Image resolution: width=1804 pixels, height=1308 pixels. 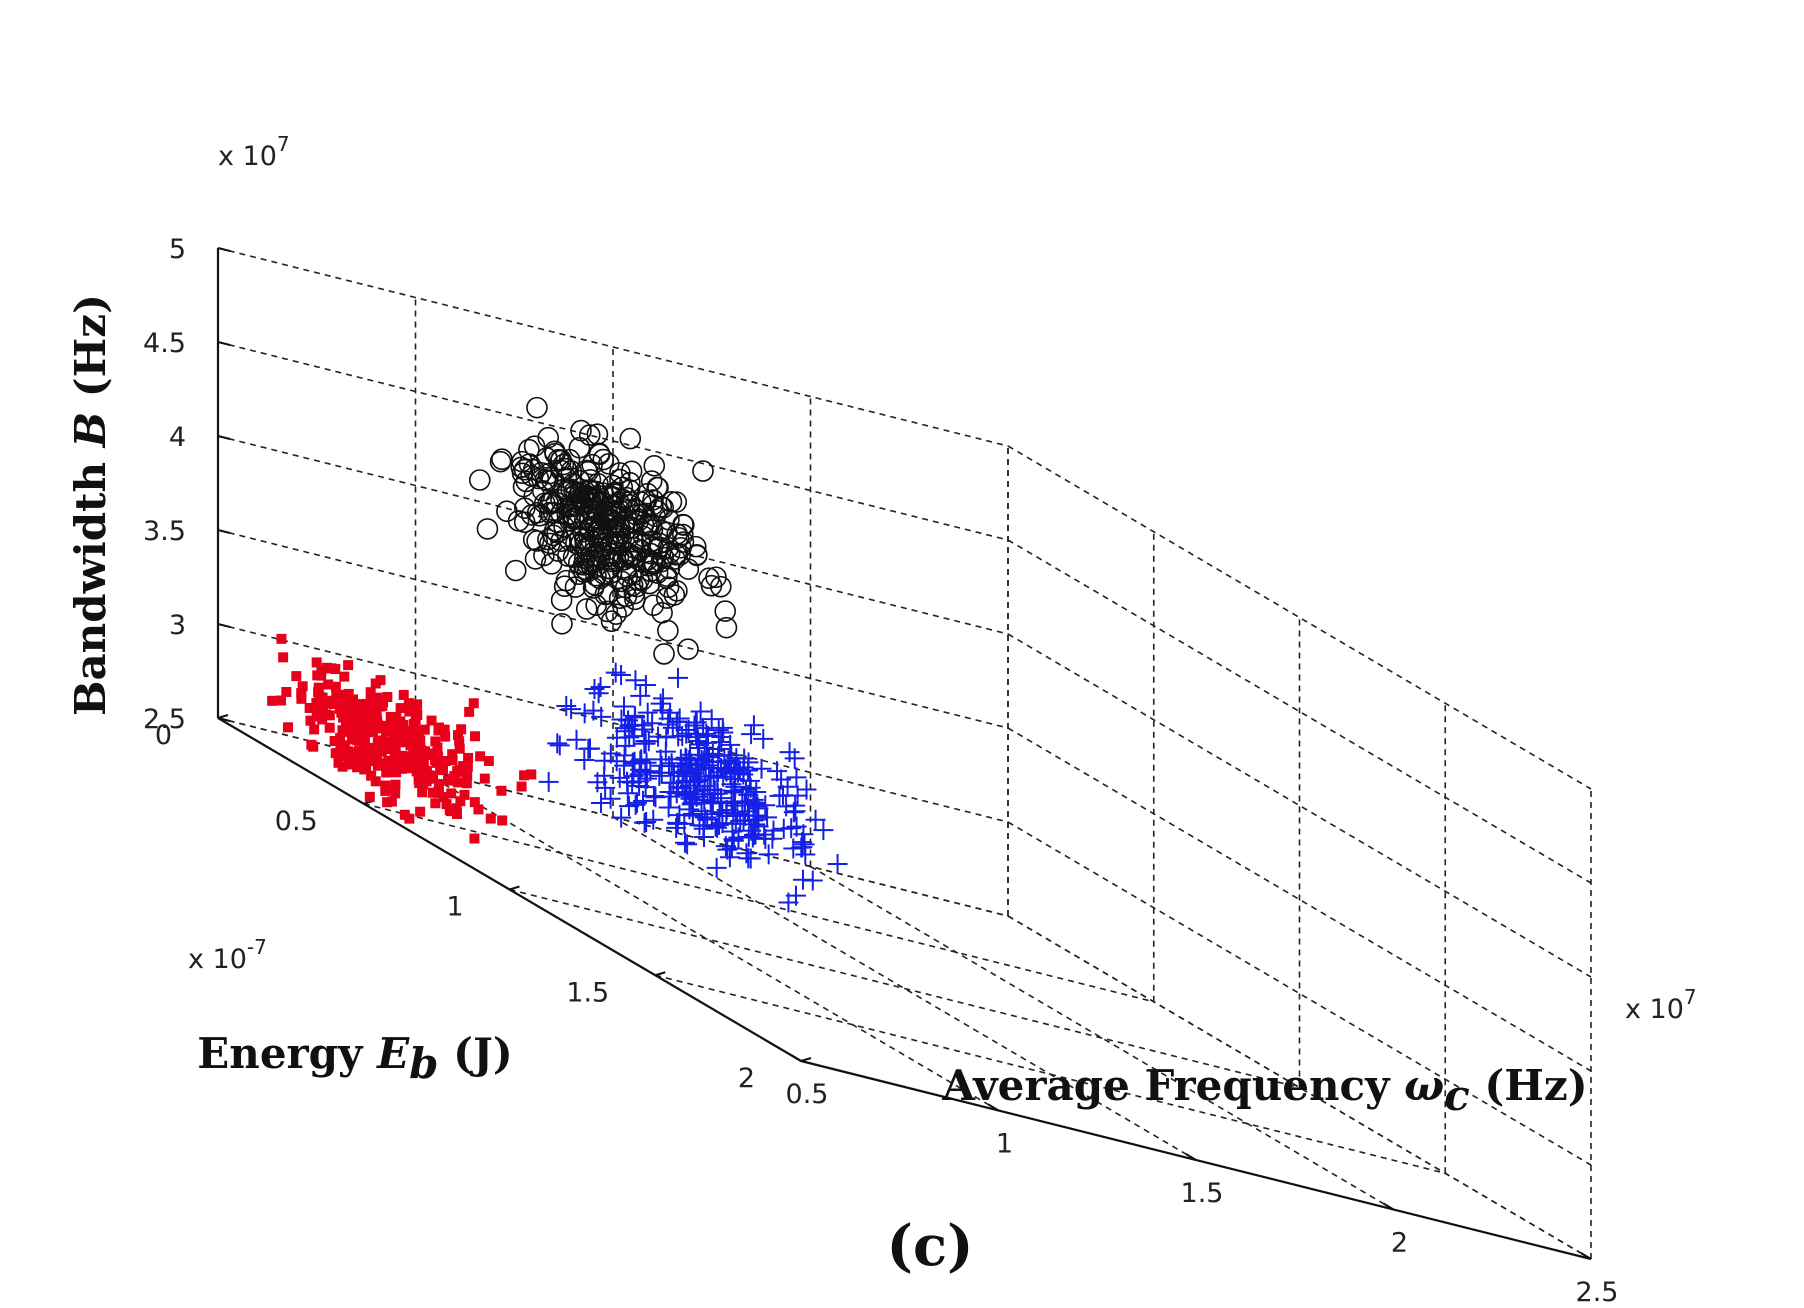 What do you see at coordinates (1388, 1206) in the screenshot?
I see `x-tick` at bounding box center [1388, 1206].